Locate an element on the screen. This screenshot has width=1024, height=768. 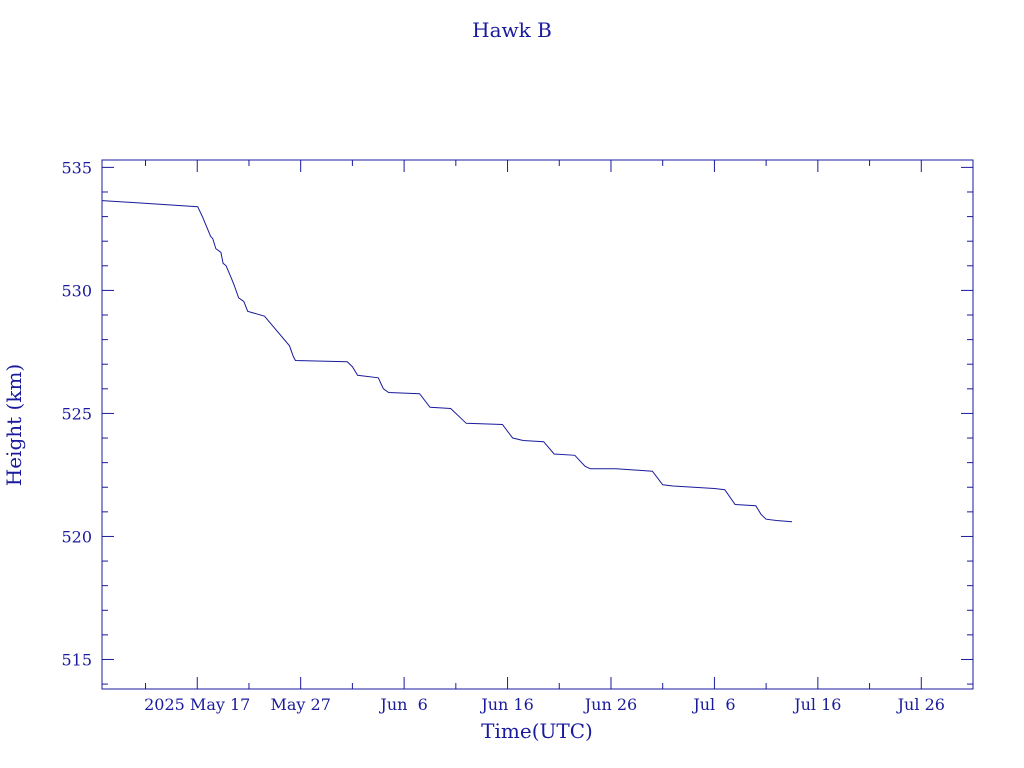
x-axis-label: Time(UTC) is located at coordinates (537, 731).